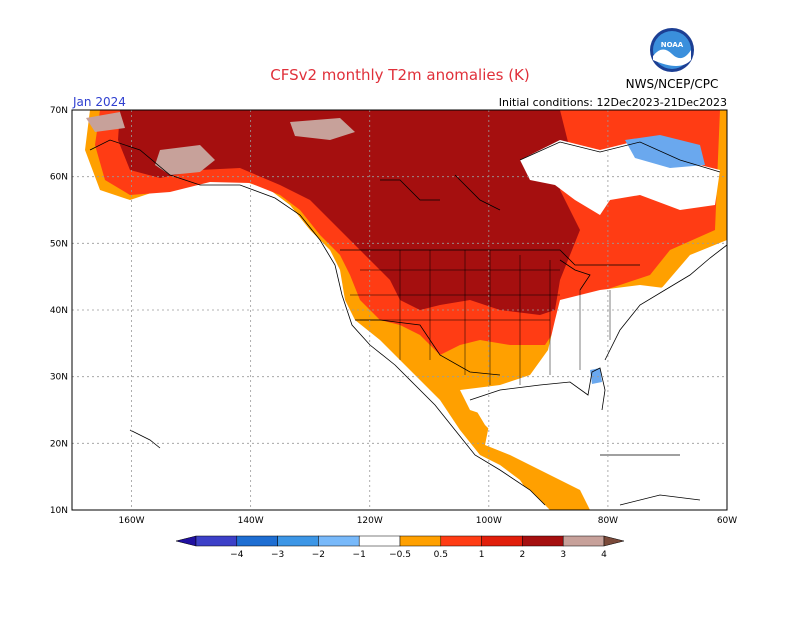 This screenshot has width=800, height=622. I want to click on ocean-atlantic, so click(668, 345).